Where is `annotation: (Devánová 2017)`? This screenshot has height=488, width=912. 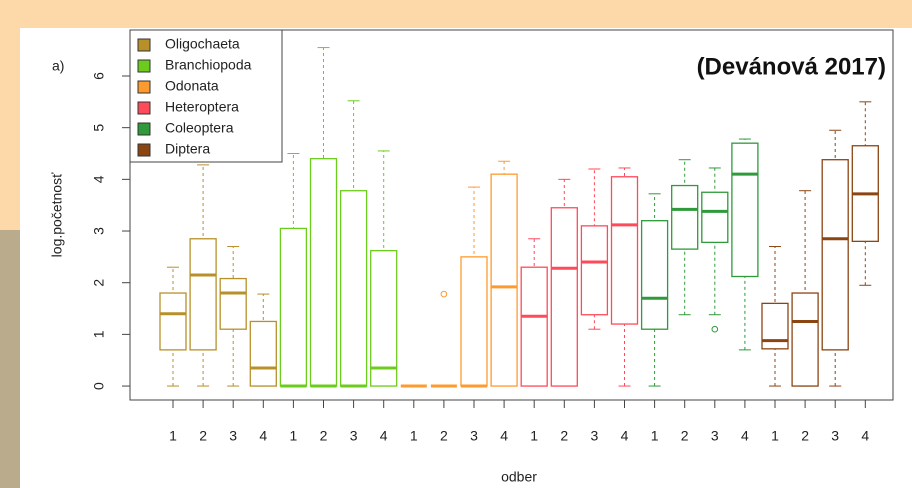 annotation: (Devánová 2017) is located at coordinates (791, 66).